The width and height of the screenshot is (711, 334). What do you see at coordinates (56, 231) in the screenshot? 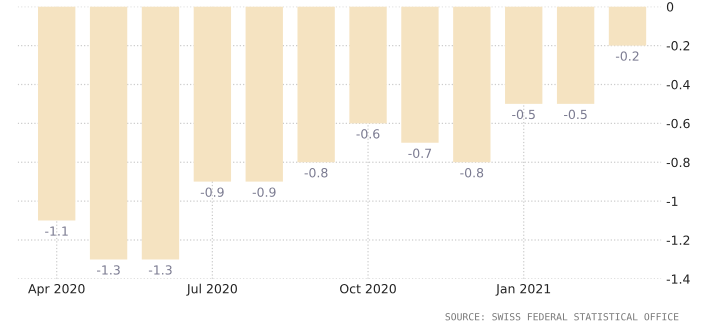
I see `data-label: -1.1` at bounding box center [56, 231].